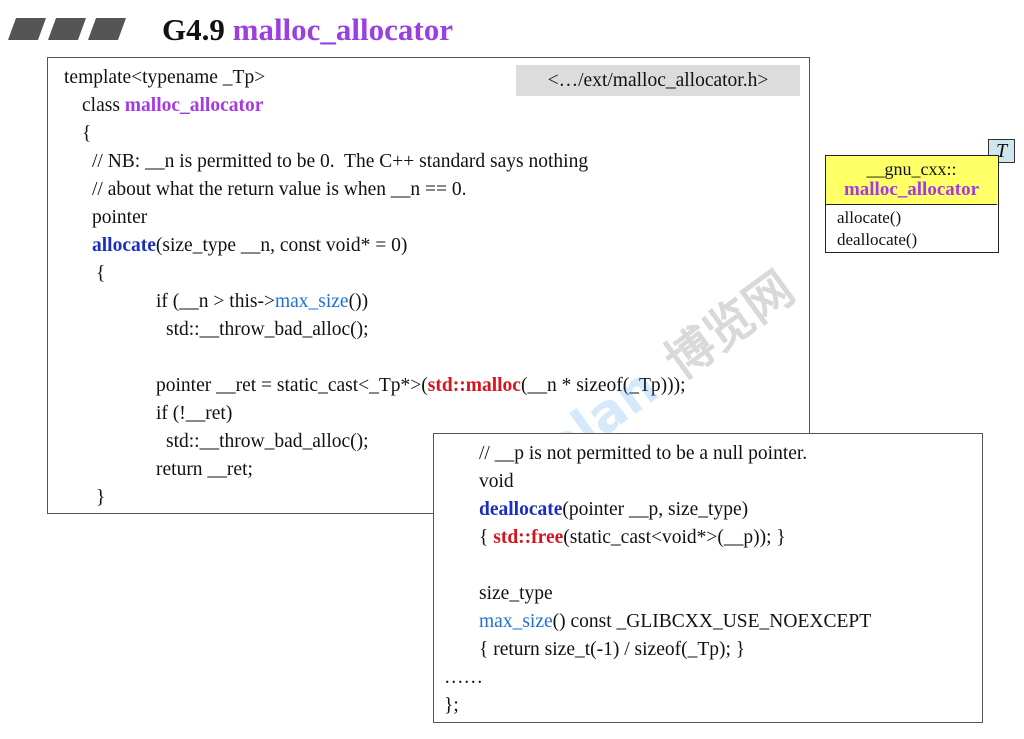 The width and height of the screenshot is (1024, 739). Describe the element at coordinates (451, 705) in the screenshot. I see `code-line: };` at that location.